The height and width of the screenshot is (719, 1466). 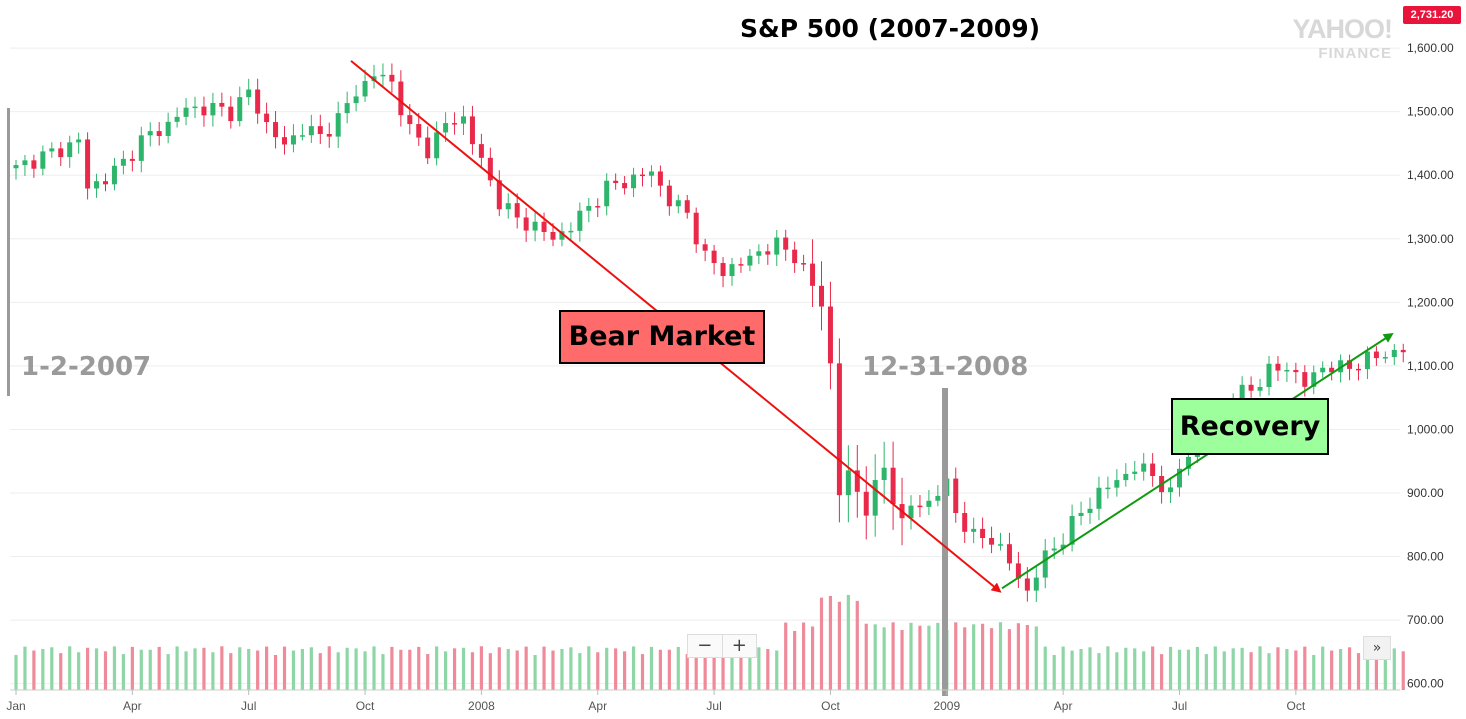 What do you see at coordinates (739, 645) in the screenshot?
I see `plus-icon: +` at bounding box center [739, 645].